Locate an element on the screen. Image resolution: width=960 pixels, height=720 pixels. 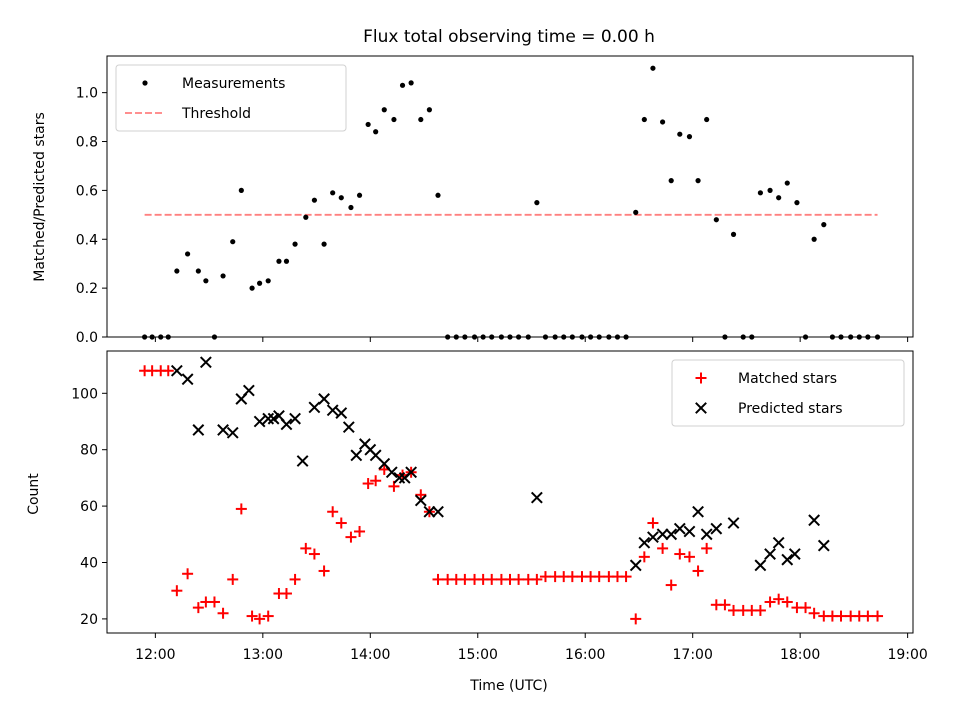
legend-label: Measurements is located at coordinates (233, 84).